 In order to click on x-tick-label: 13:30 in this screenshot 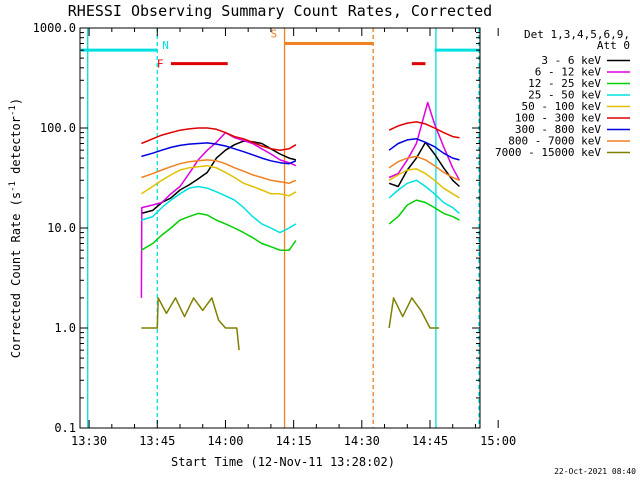, I will do `click(89, 441)`.